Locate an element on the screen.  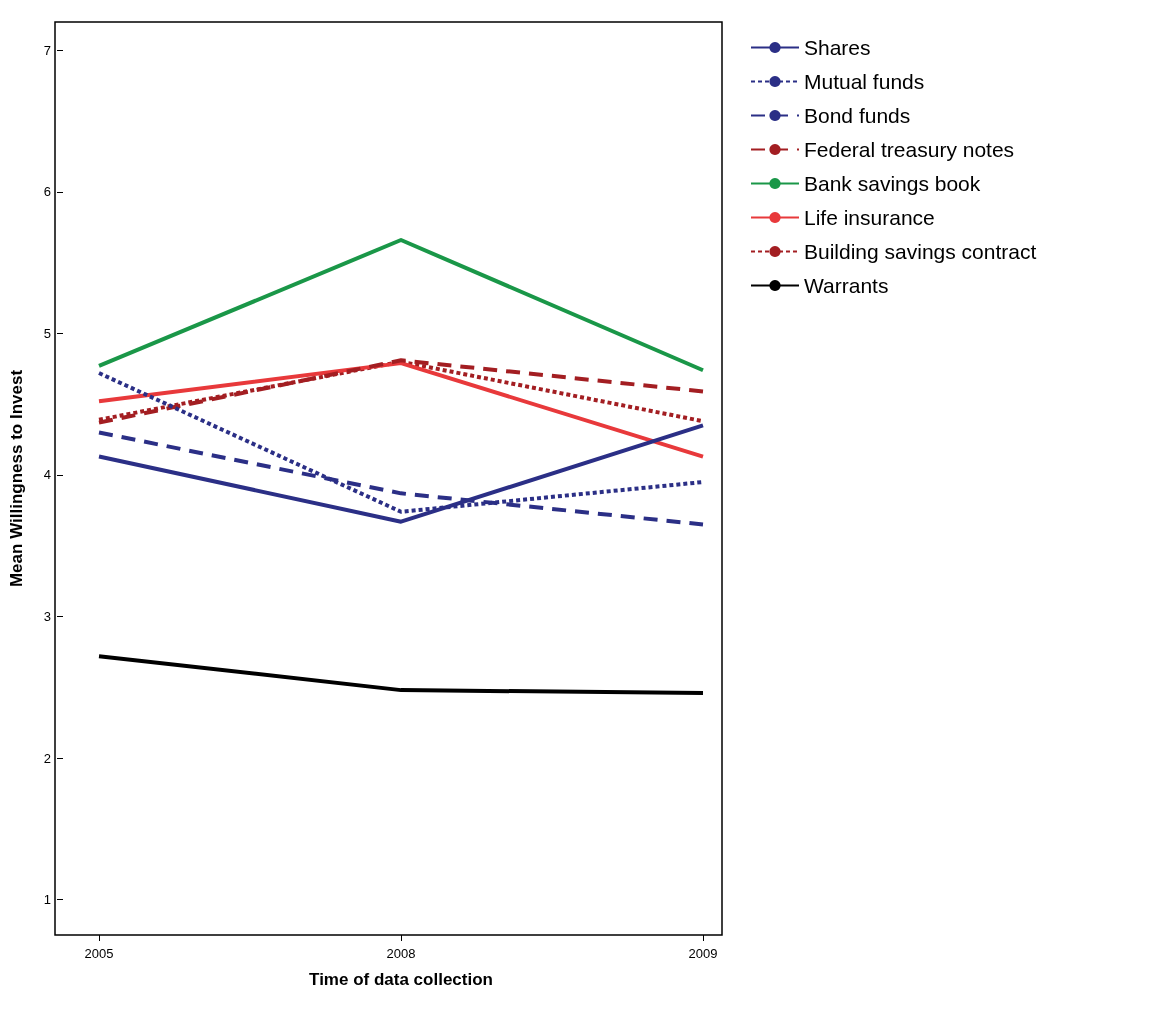
legend-label: Building savings contract is located at coordinates (920, 251).